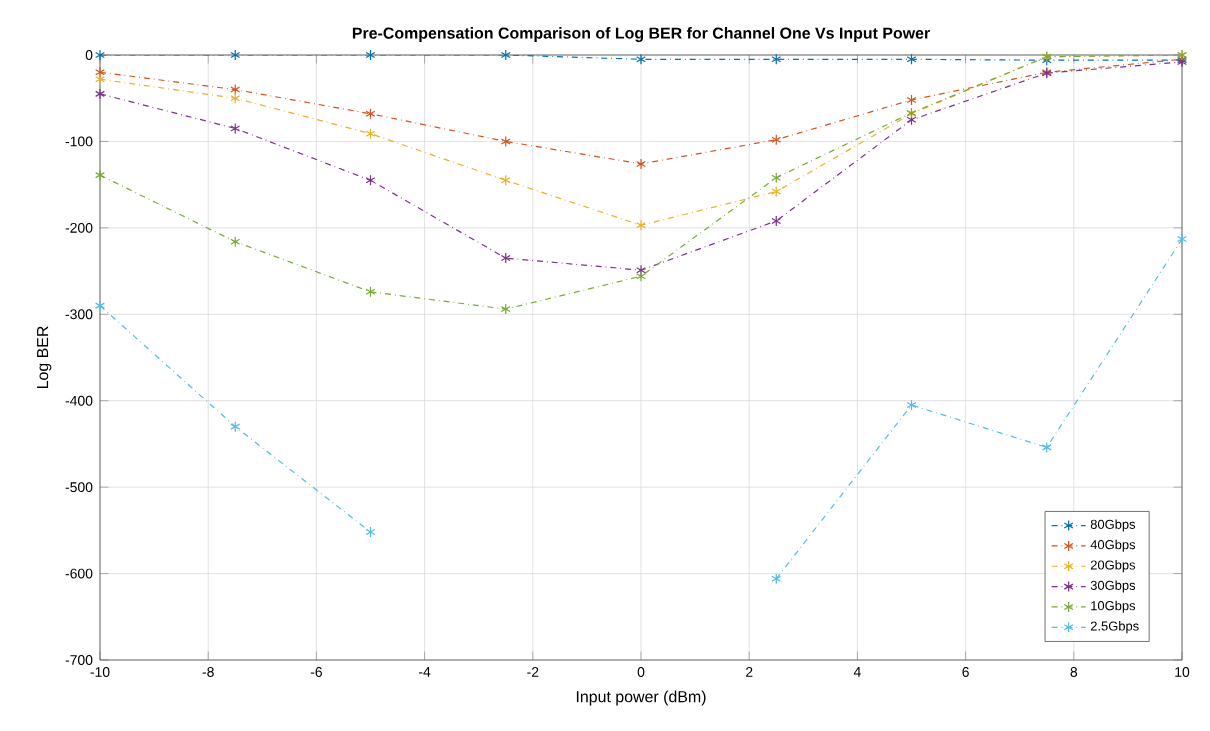 Image resolution: width=1210 pixels, height=731 pixels. What do you see at coordinates (425, 672) in the screenshot?
I see `x-tick-label: -4` at bounding box center [425, 672].